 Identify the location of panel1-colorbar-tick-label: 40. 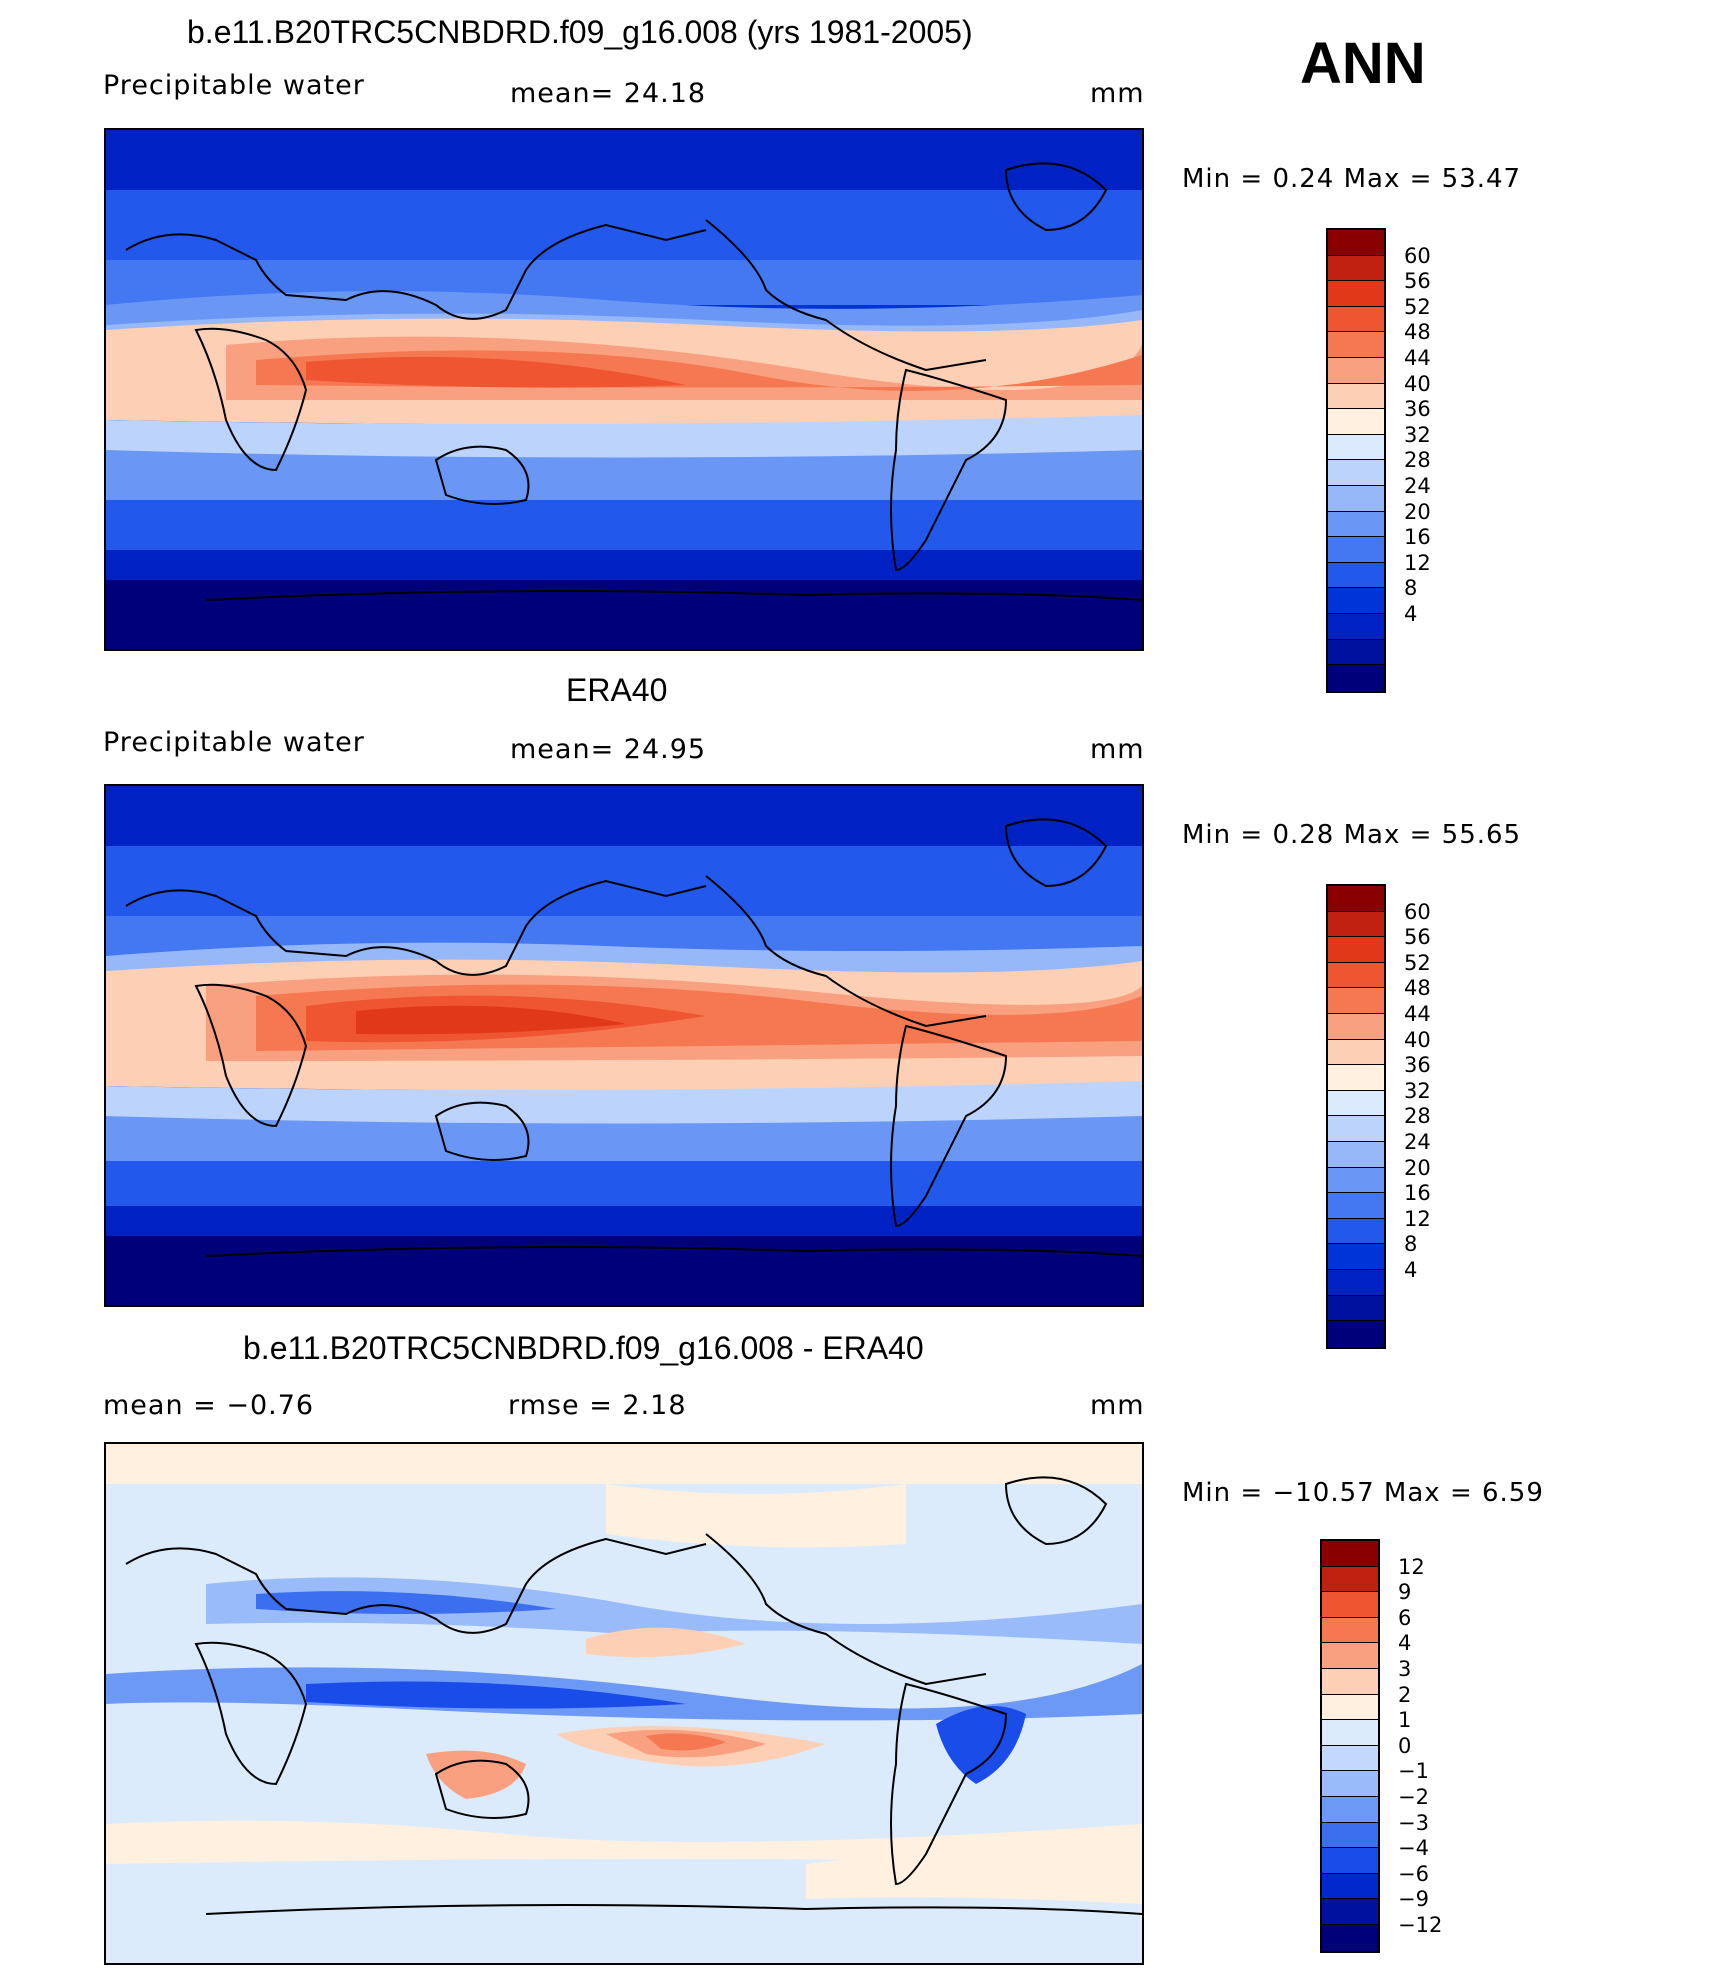
(1417, 383).